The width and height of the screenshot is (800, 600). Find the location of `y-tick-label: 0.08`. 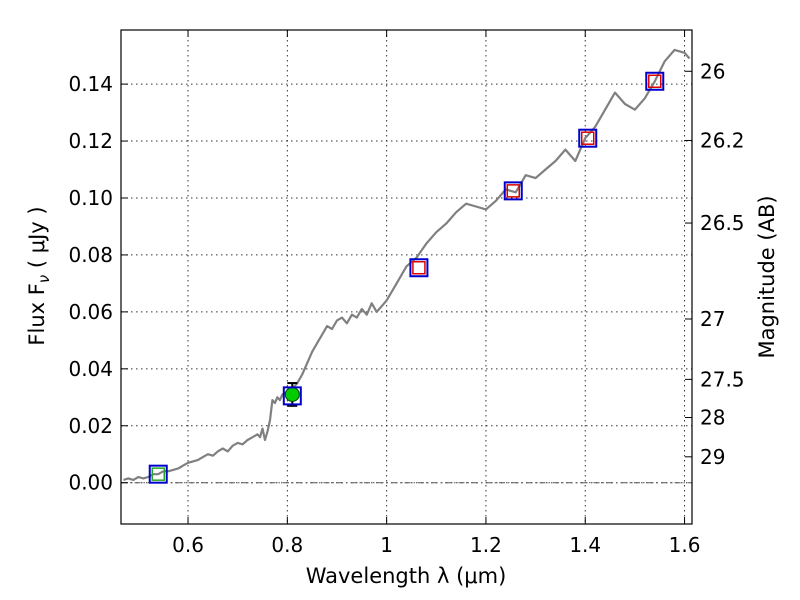

y-tick-label: 0.08 is located at coordinates (90, 255).